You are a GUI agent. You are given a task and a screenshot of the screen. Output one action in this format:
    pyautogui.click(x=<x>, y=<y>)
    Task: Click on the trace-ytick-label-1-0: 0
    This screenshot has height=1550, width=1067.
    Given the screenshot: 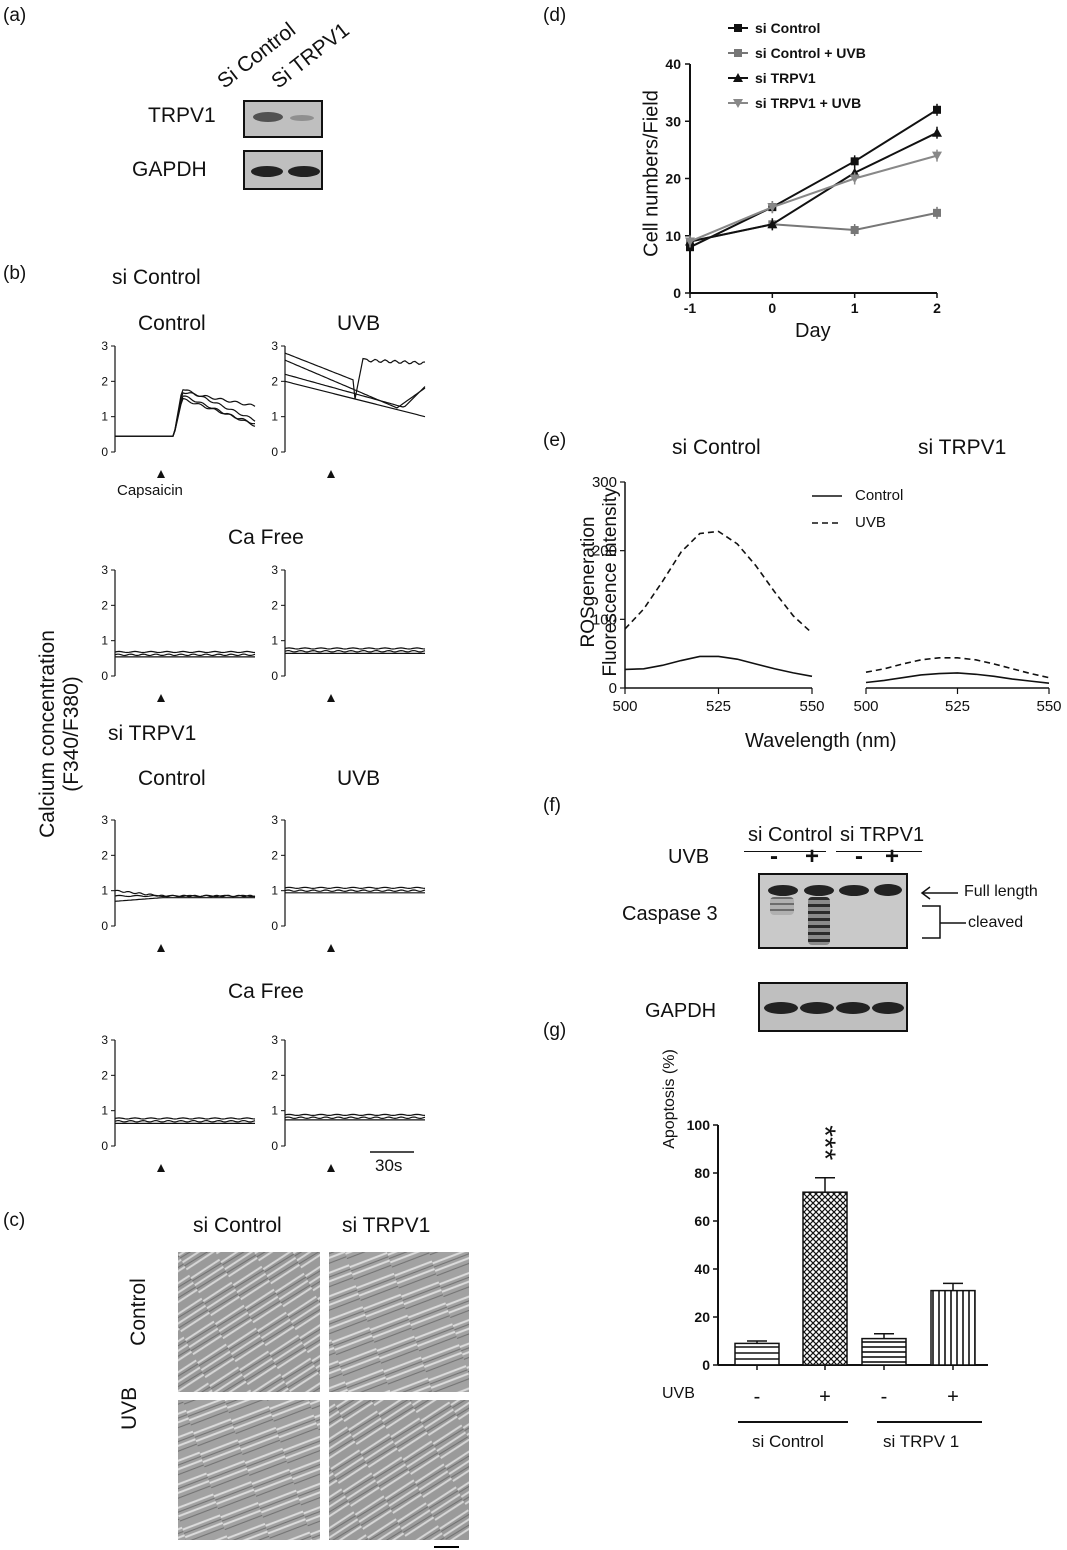 What is the action you would take?
    pyautogui.click(x=274, y=452)
    